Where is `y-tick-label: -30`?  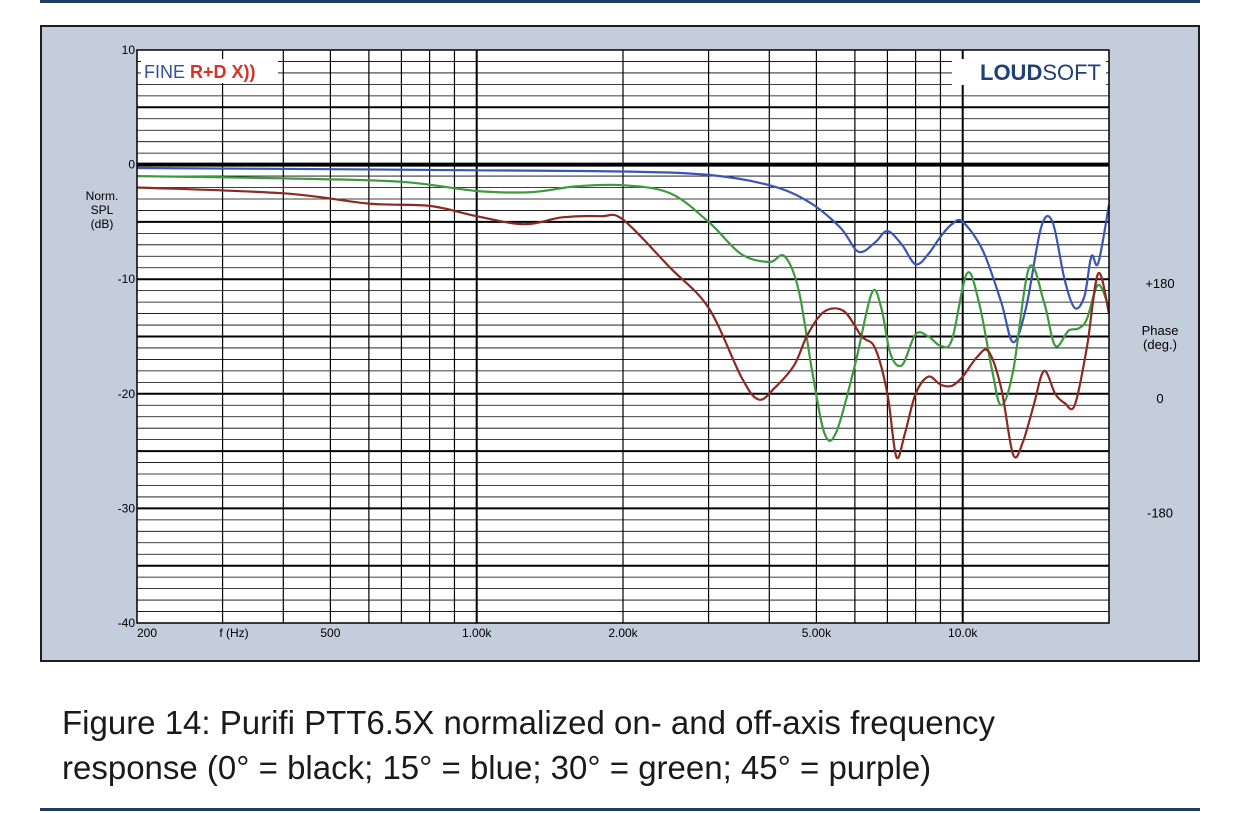
y-tick-label: -30 is located at coordinates (127, 508).